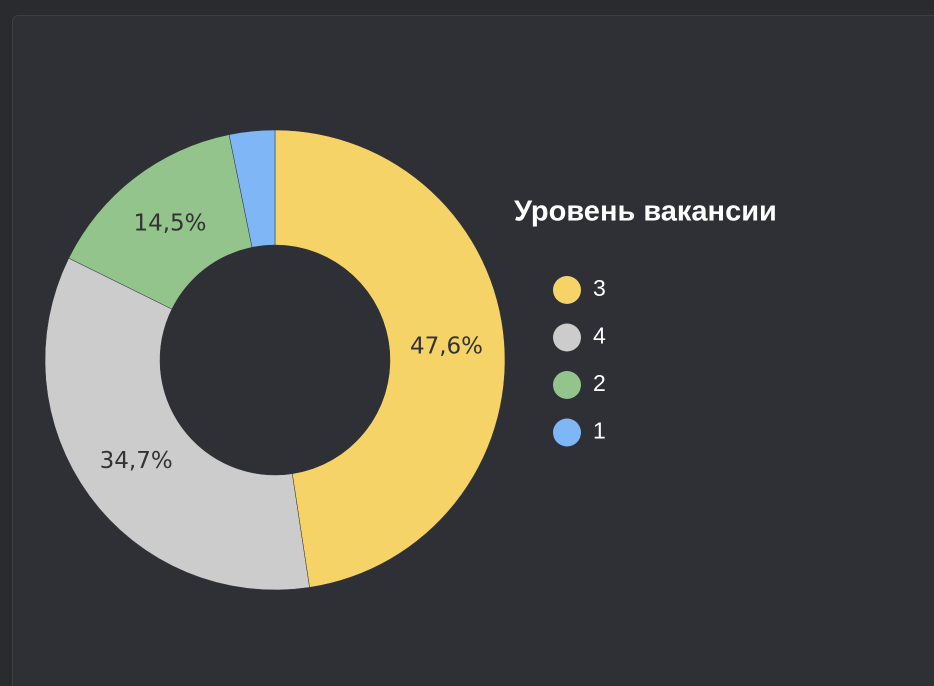  Describe the element at coordinates (446, 347) in the screenshot. I see `slice-label: 47,6%` at that location.